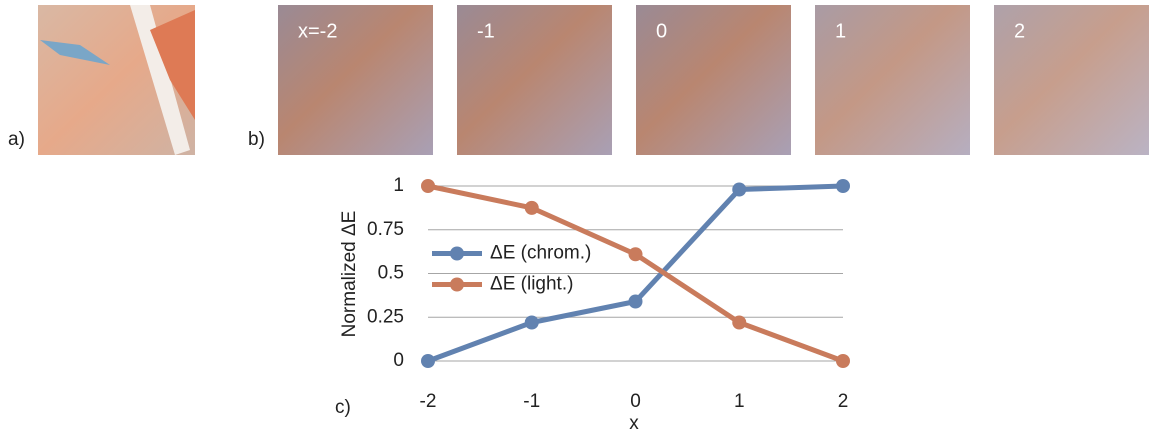  I want to click on x-tick-label: 1, so click(739, 401).